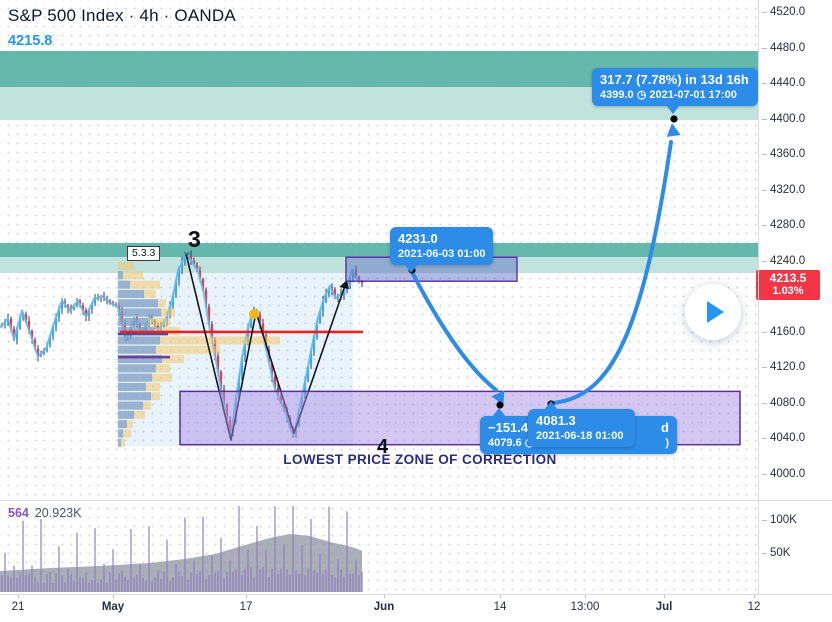  I want to click on callout-bottom-anchor: 4081.3 2021-06-18 01:00, so click(581, 424).